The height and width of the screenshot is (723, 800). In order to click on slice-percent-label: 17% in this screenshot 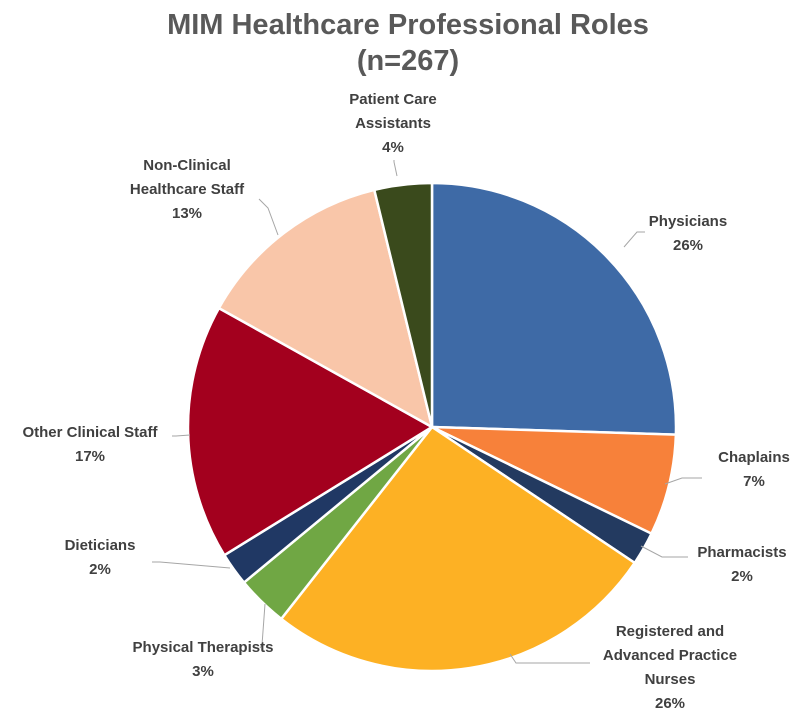, I will do `click(90, 456)`.